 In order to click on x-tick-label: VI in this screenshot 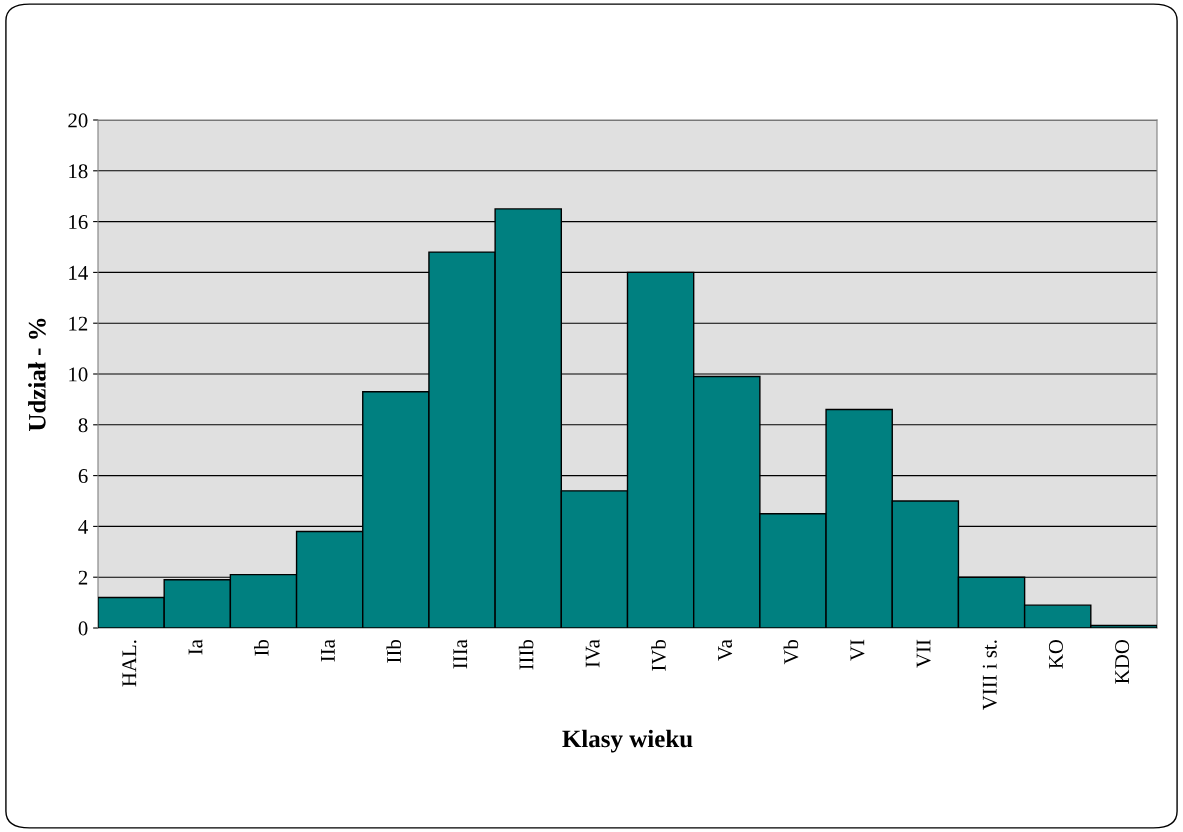, I will do `click(857, 650)`.